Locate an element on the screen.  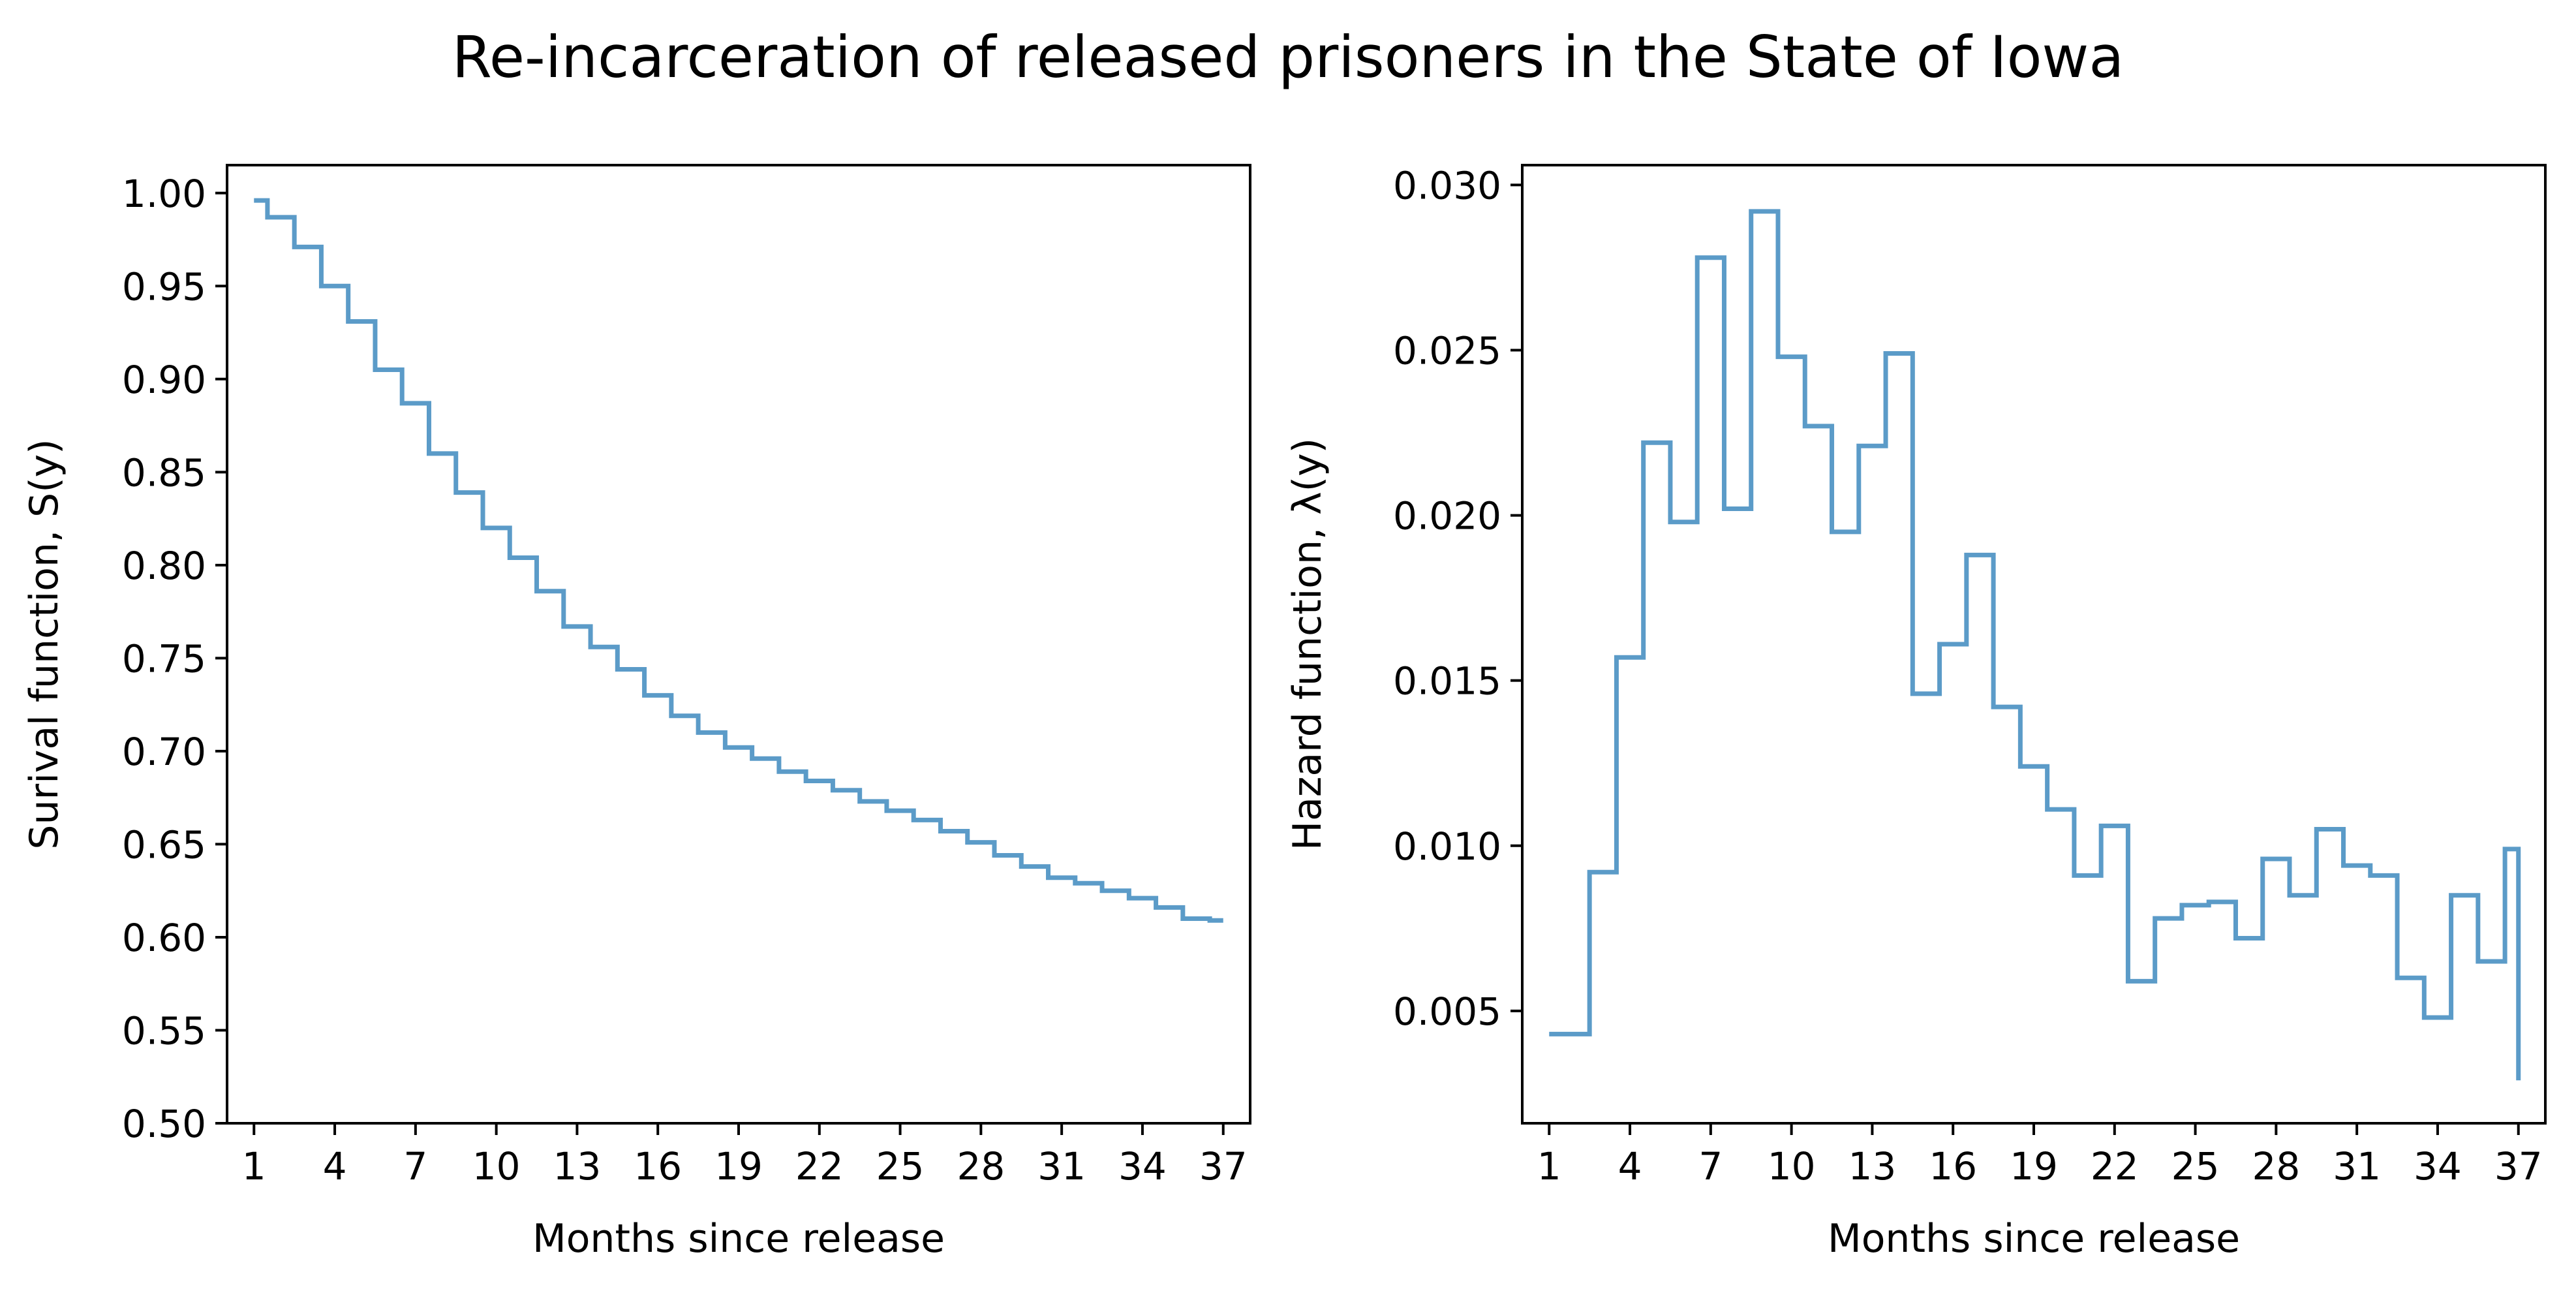
hazard-x-tick-label: 25 is located at coordinates (2195, 1166).